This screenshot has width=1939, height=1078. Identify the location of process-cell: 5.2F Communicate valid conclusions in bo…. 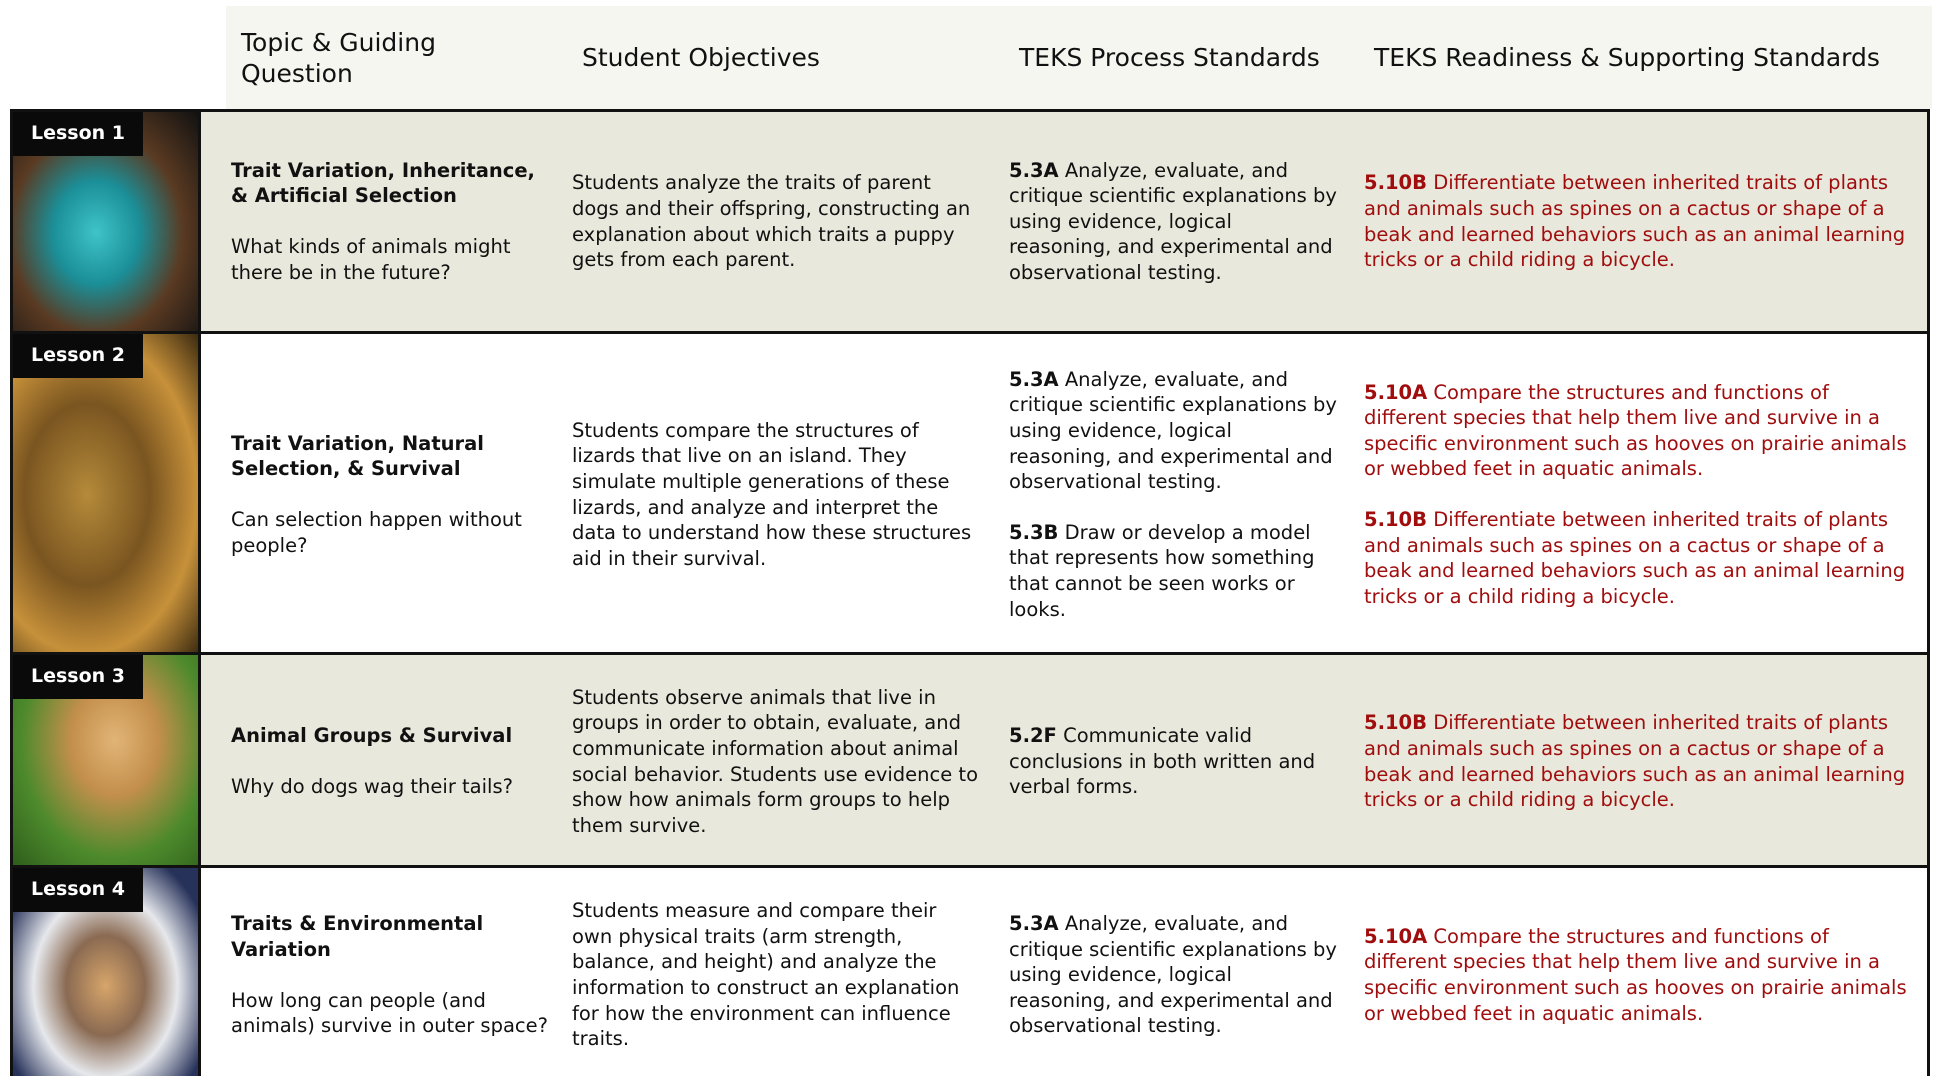
(1174, 761).